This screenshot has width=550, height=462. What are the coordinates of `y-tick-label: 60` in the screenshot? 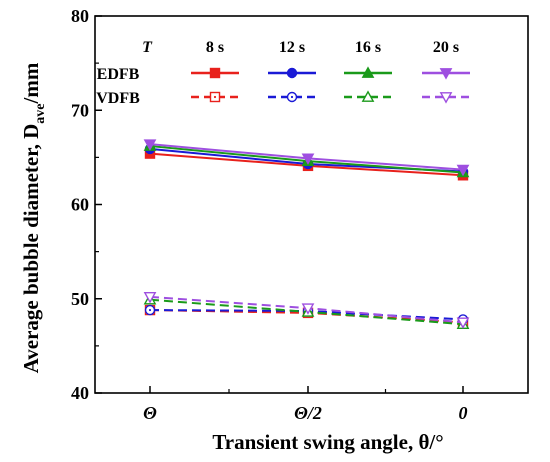 It's located at (80, 205).